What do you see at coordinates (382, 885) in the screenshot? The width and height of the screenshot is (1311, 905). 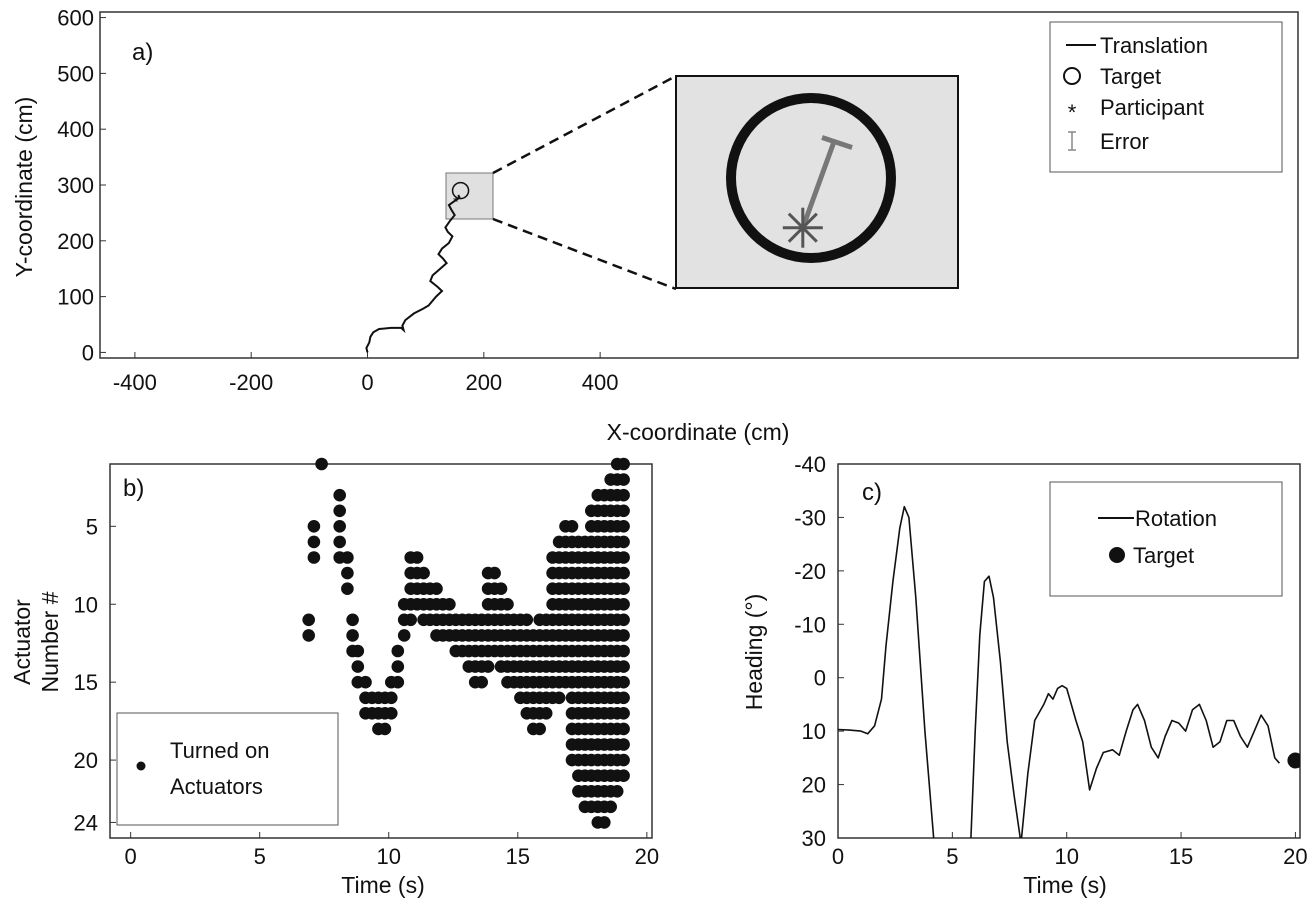 I see `chart-b-xlabel: Time (s)` at bounding box center [382, 885].